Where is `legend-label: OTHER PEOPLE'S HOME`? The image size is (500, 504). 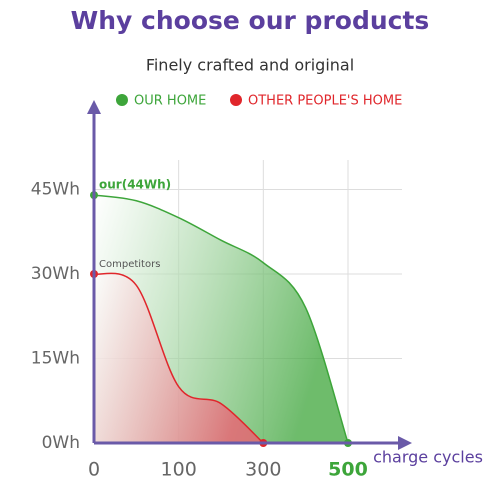 legend-label: OTHER PEOPLE'S HOME is located at coordinates (325, 101).